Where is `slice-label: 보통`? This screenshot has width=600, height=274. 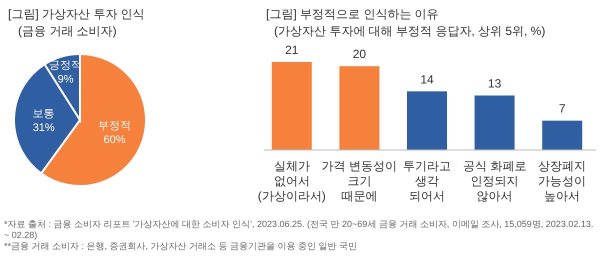
slice-label: 보통 is located at coordinates (43, 114).